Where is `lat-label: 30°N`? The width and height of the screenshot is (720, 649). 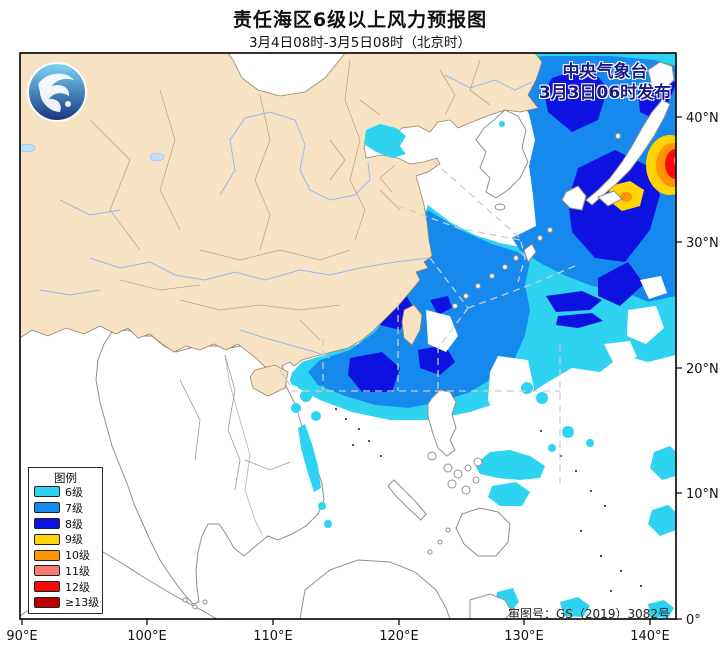
lat-label: 30°N is located at coordinates (702, 243).